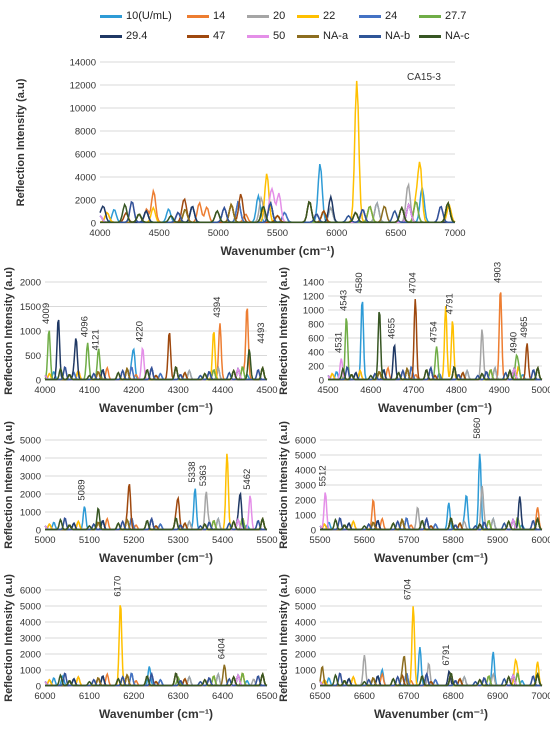 The width and height of the screenshot is (550, 734). Describe the element at coordinates (313, 283) in the screenshot. I see `y-tick-label: 1400` at that location.